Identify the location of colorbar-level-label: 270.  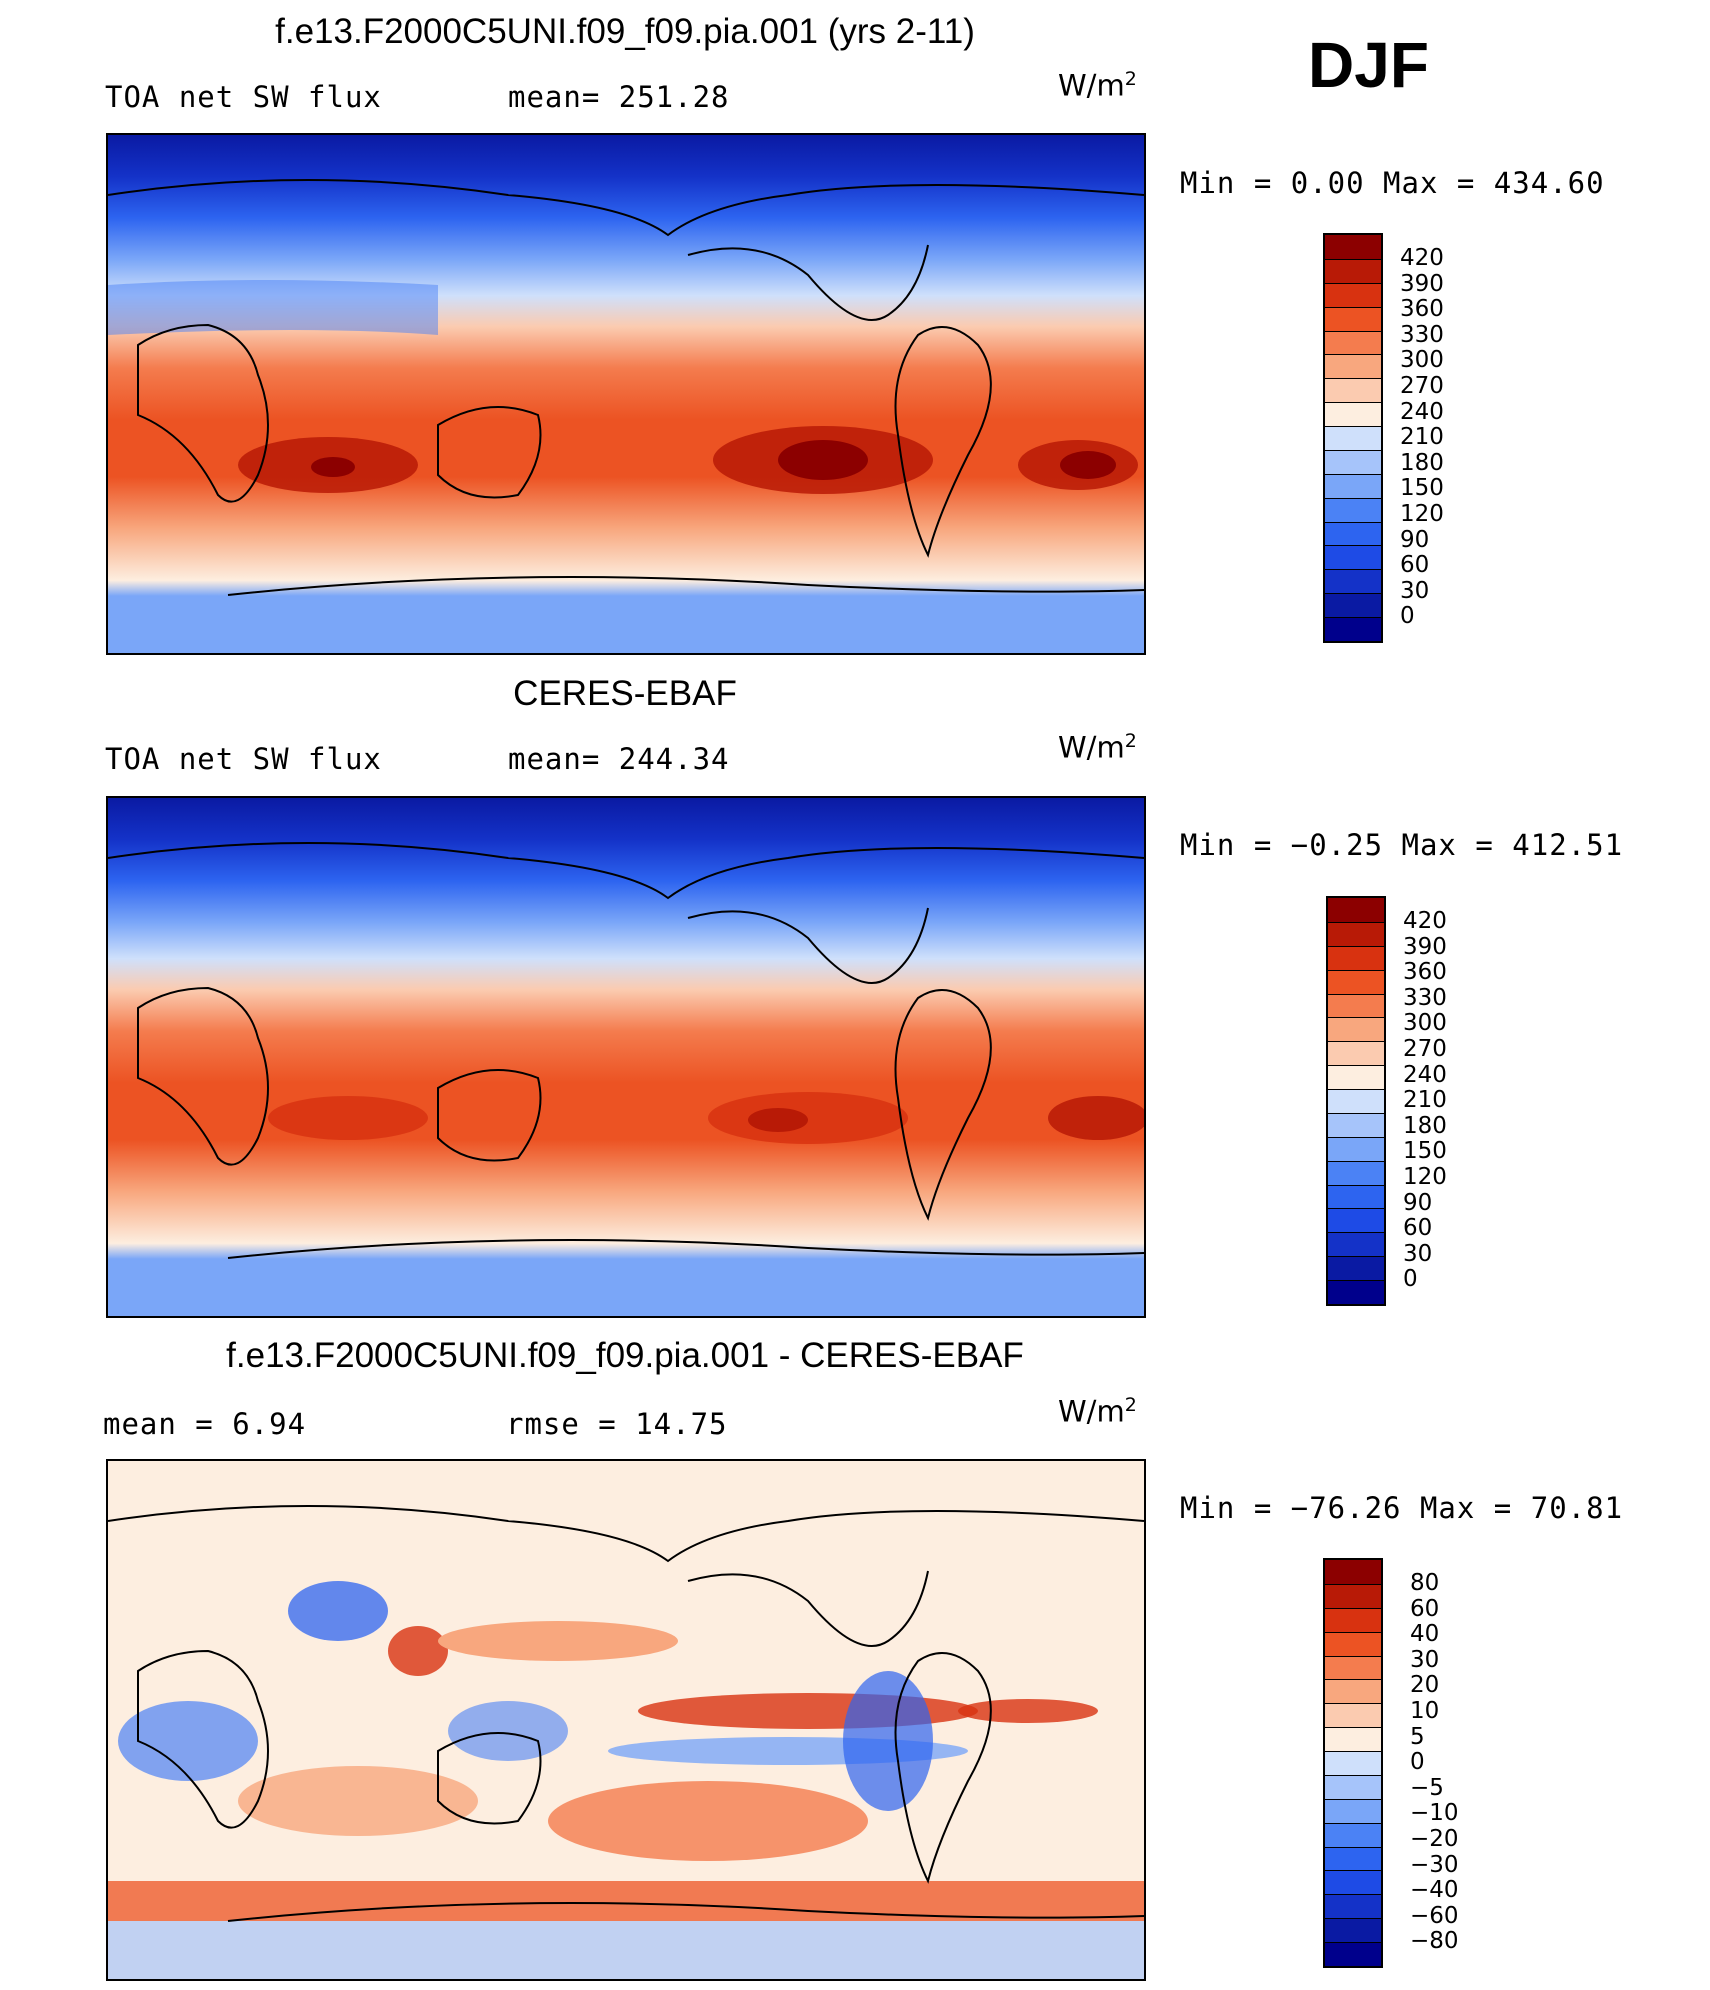
(1422, 385).